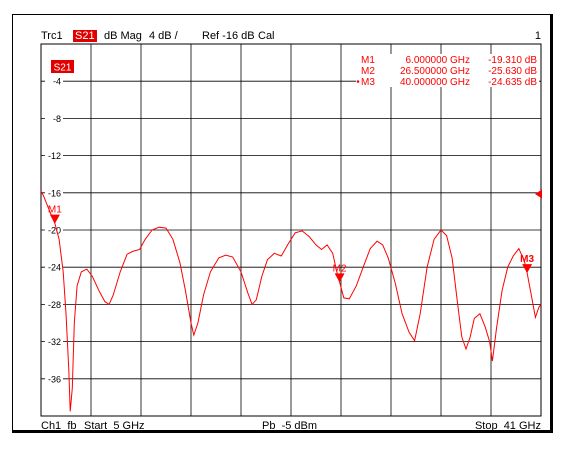 This screenshot has width=567, height=449. I want to click on y-tick-label: -36, so click(54, 379).